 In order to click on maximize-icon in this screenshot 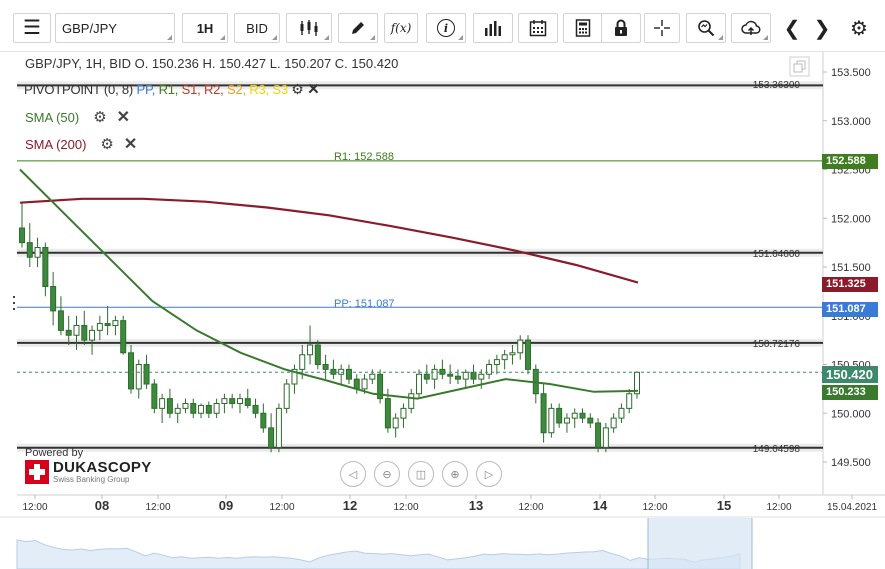, I will do `click(799, 66)`.